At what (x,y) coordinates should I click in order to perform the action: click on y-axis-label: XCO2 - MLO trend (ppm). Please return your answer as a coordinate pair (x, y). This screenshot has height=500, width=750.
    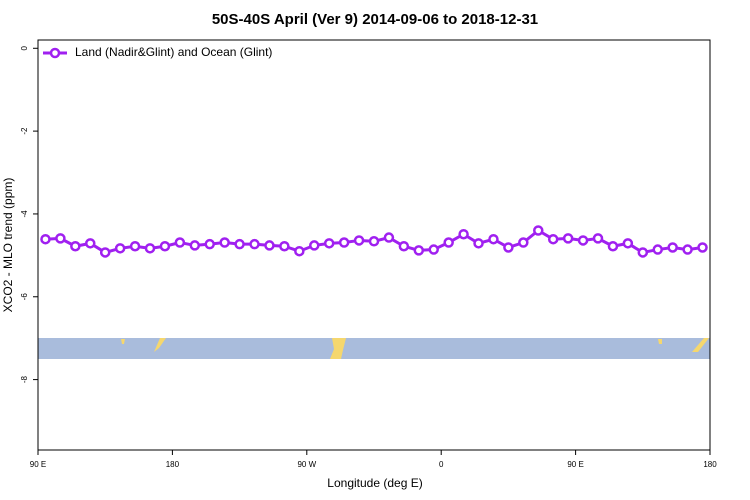
    Looking at the image, I should click on (8, 245).